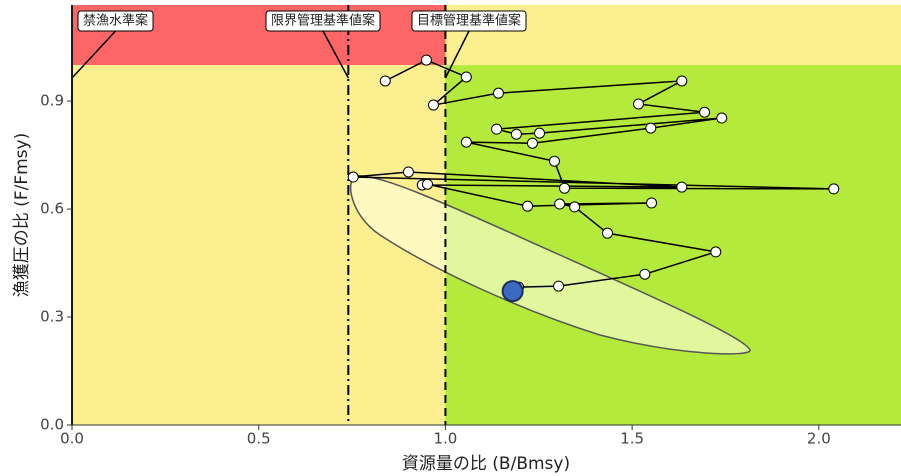  I want to click on x-tick-label: 1.0, so click(445, 439).